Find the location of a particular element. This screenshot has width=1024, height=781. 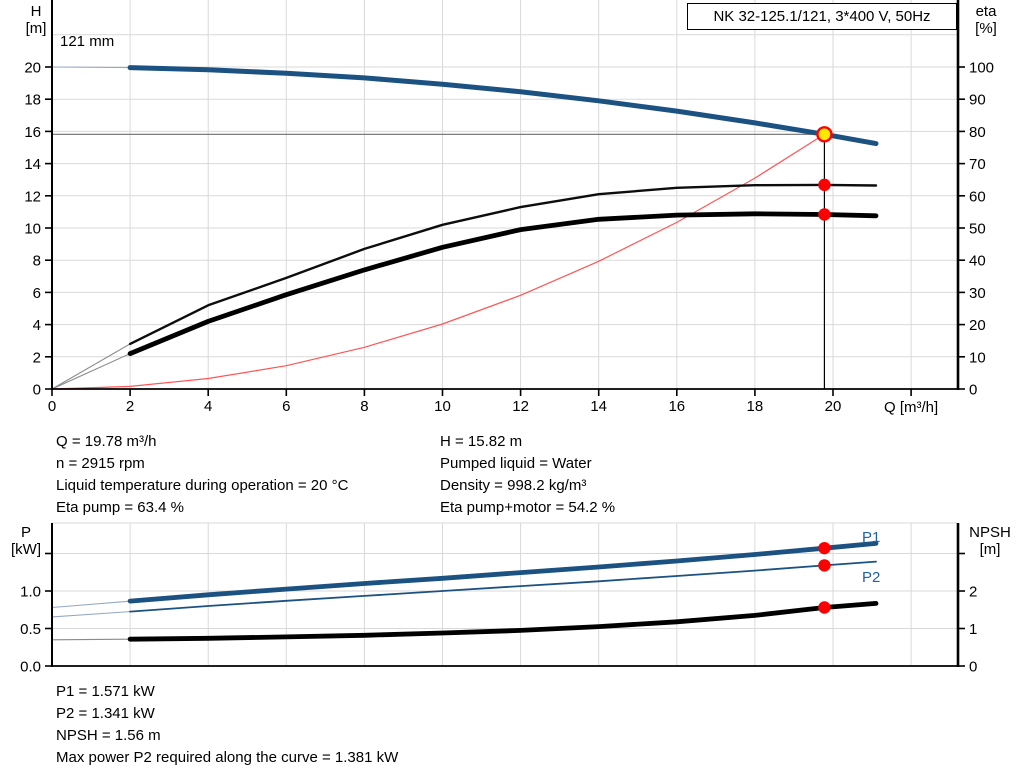

info-density: Density = 998.2 kg/m³ is located at coordinates (513, 485).